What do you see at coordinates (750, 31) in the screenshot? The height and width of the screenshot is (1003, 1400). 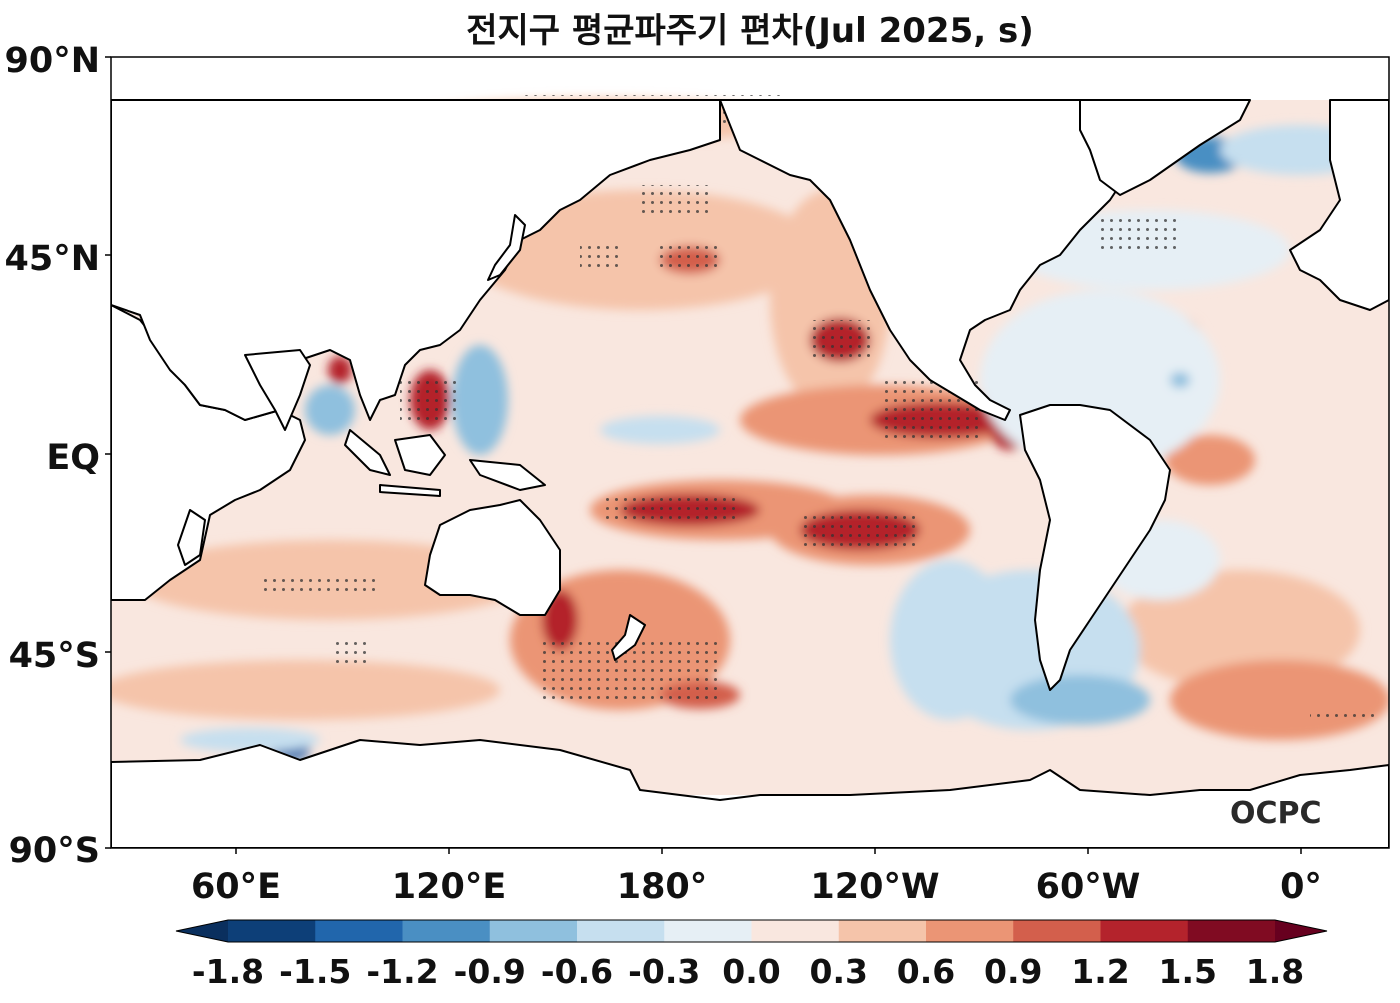 I see `map-title: 전지구 평균파주기 편차(Jul 2025, s)` at bounding box center [750, 31].